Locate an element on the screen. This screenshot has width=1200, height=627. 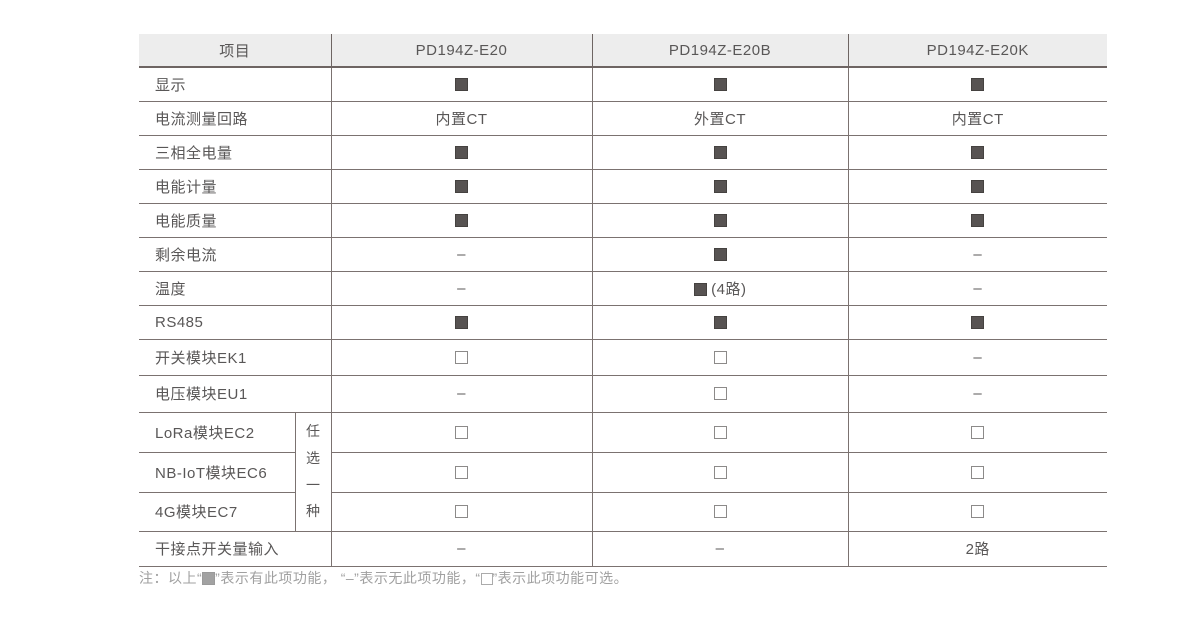
table-row: 显示 is located at coordinates (623, 84).